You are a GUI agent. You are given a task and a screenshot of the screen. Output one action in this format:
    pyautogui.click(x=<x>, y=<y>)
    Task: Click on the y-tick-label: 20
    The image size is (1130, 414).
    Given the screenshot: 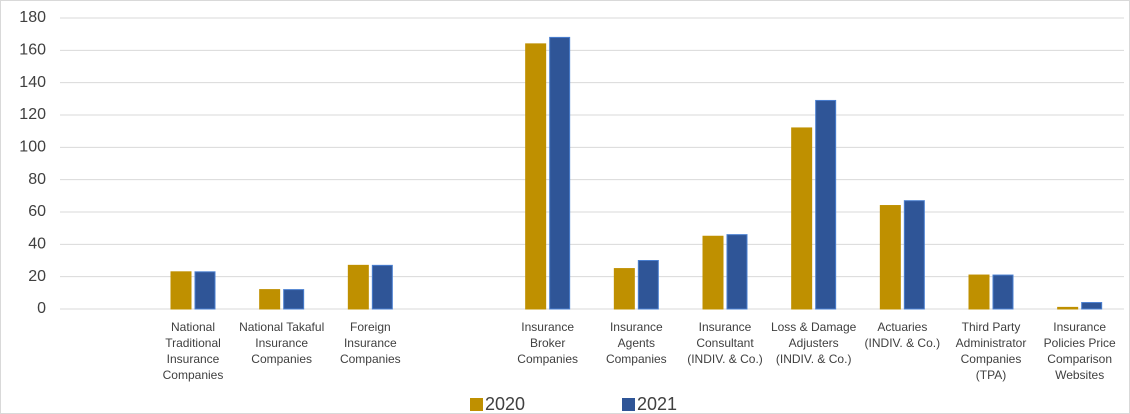 What is the action you would take?
    pyautogui.click(x=37, y=276)
    